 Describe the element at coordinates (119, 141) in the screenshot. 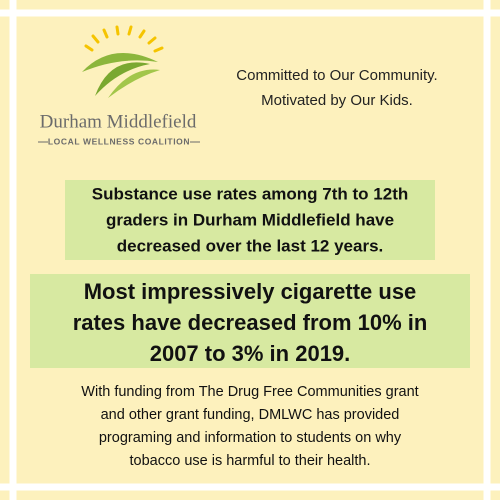

I see `logo-subtitle: LOCAL WELLNESS COALITION` at that location.